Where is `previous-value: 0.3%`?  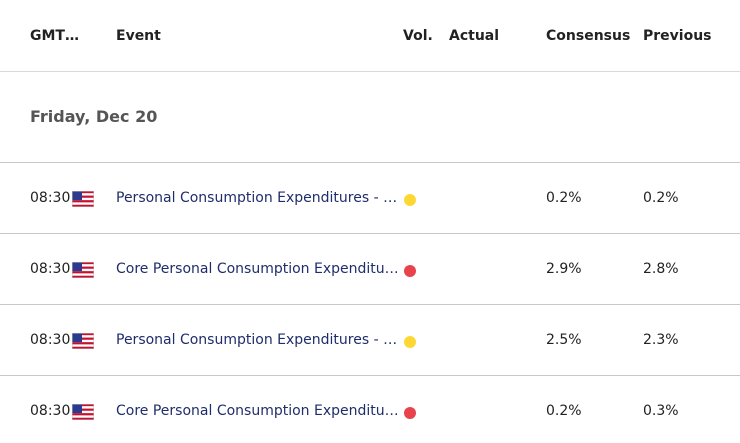
previous-value: 0.3% is located at coordinates (661, 411).